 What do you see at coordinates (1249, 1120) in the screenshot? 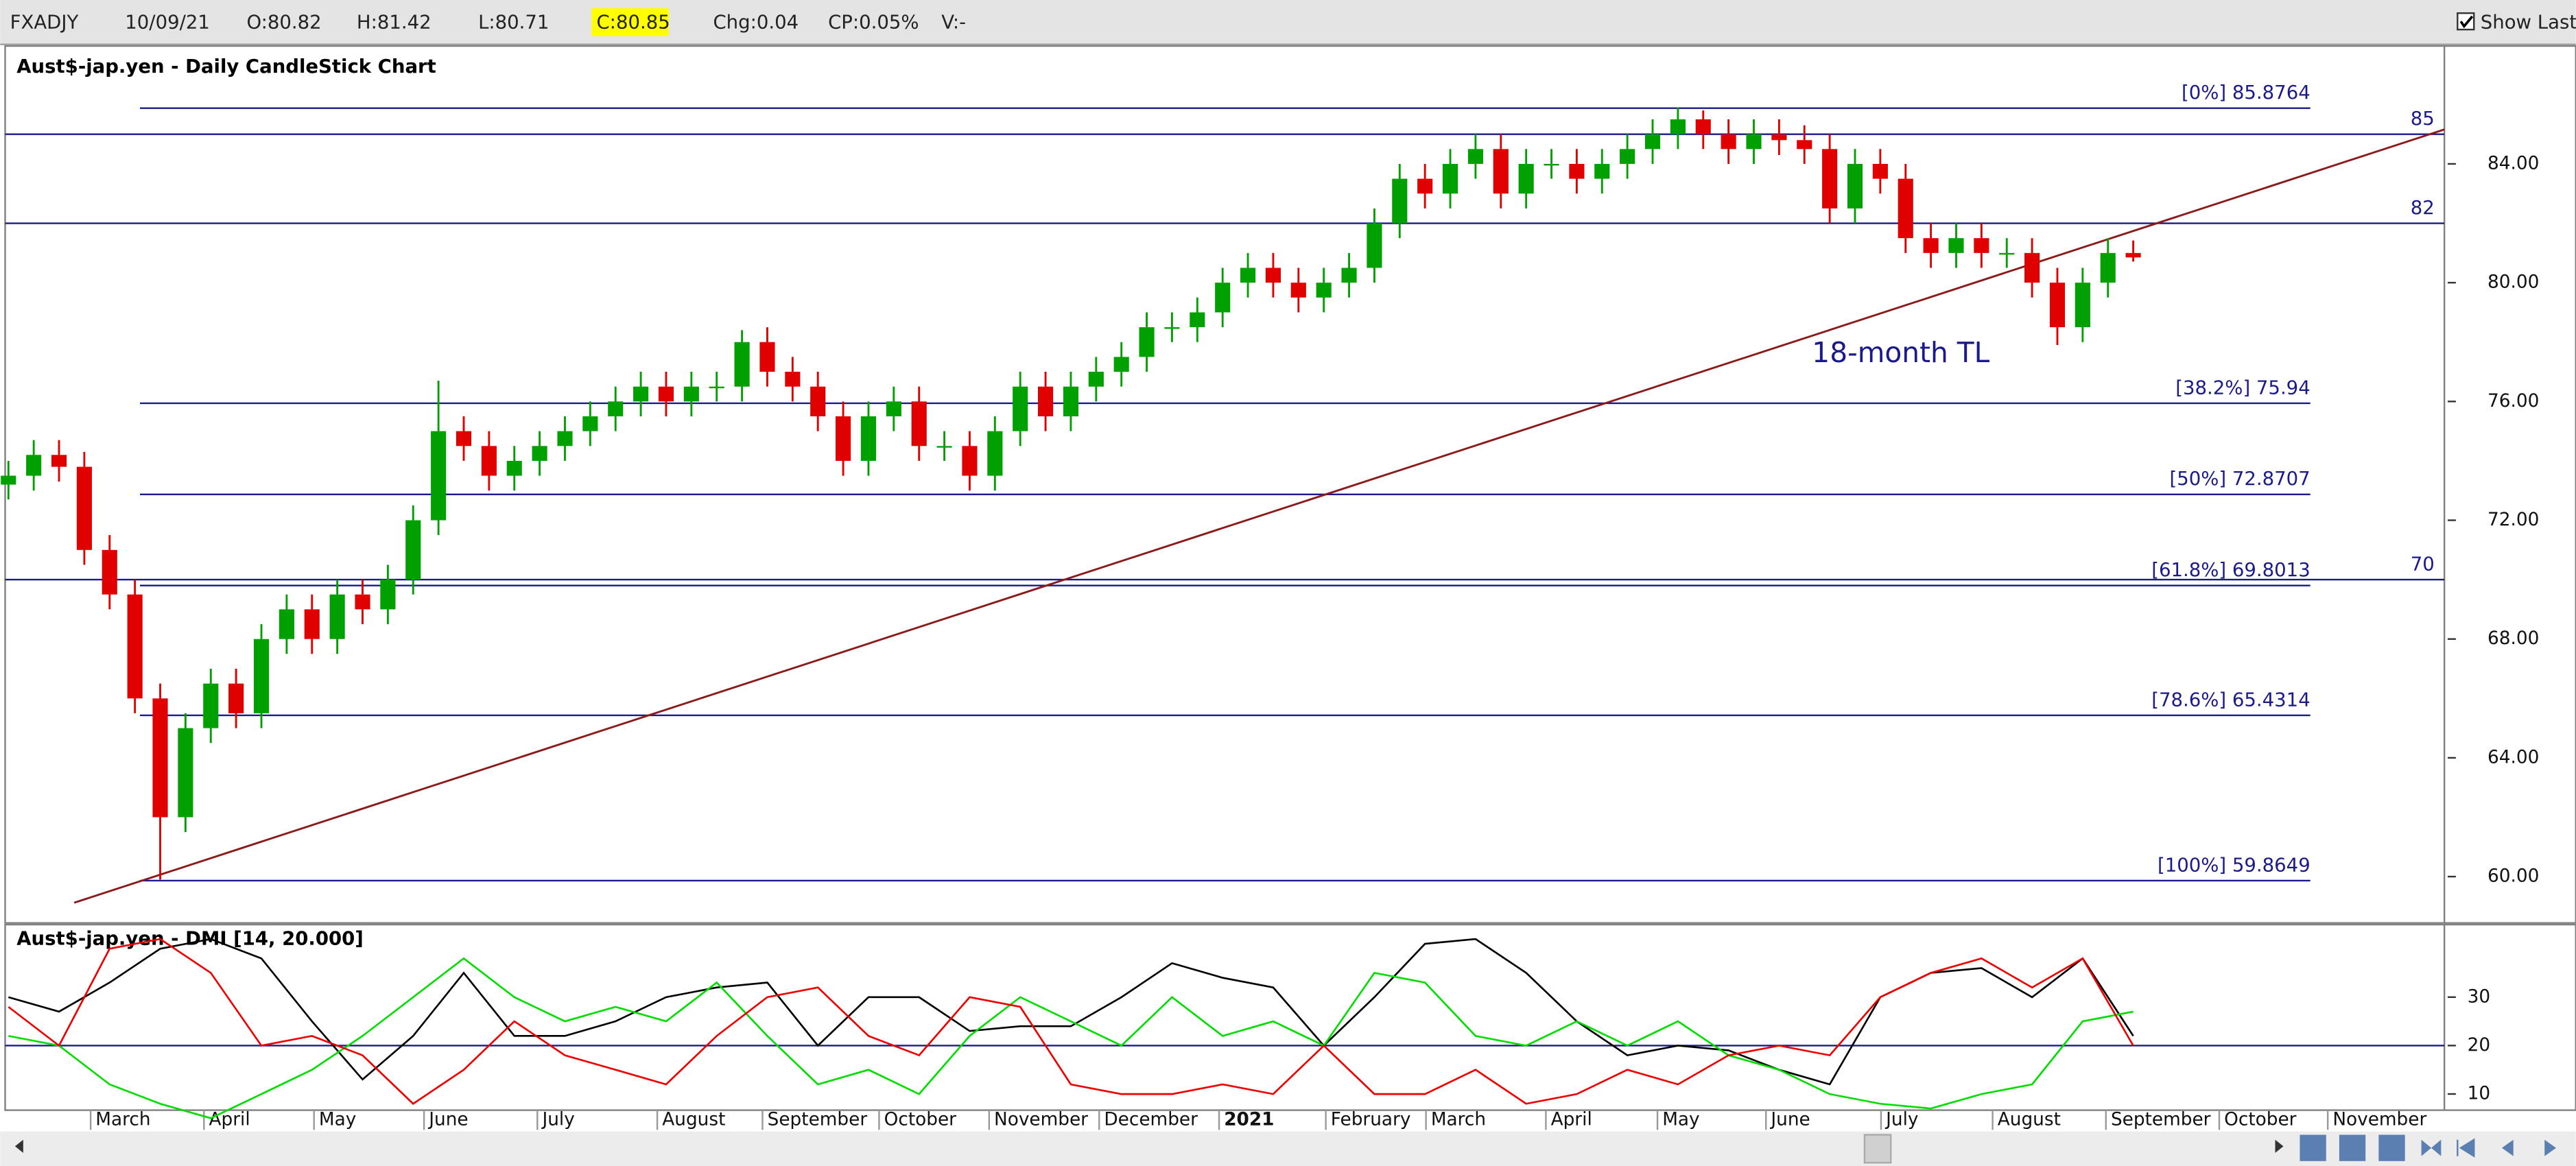
I see `x-tick-label: 2021` at bounding box center [1249, 1120].